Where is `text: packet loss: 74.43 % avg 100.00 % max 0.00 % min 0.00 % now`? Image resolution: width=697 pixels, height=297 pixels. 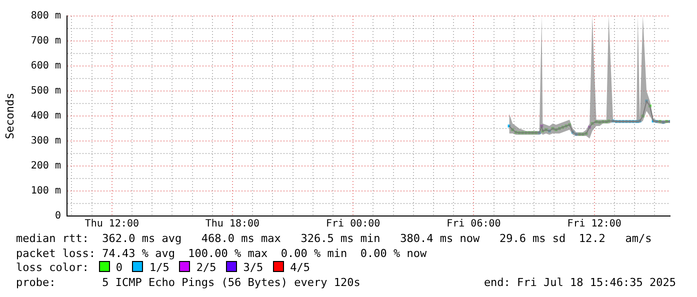
text: packet loss: 74.43 % avg 100.00 % max 0.00 % min 0.00 % now is located at coordinates (222, 254).